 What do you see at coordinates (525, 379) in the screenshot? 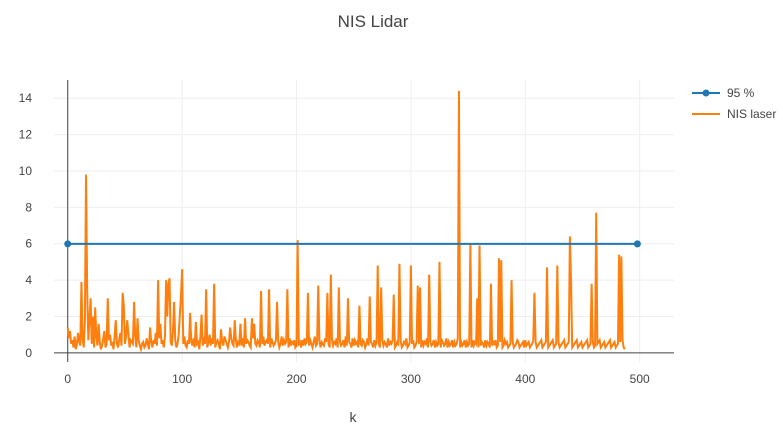
I see `x-tick-label: 400` at bounding box center [525, 379].